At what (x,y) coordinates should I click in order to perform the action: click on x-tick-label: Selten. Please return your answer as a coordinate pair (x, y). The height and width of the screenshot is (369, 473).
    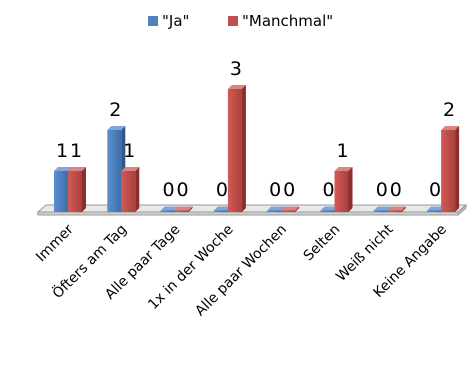
    Looking at the image, I should click on (322, 243).